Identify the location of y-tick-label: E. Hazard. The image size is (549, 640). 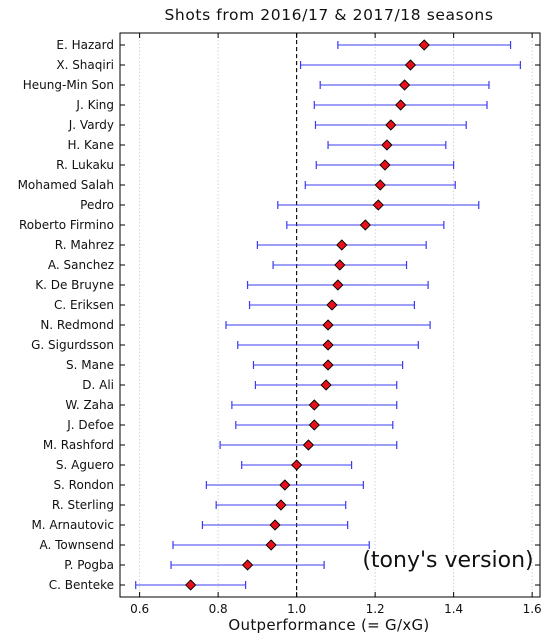
(85, 45).